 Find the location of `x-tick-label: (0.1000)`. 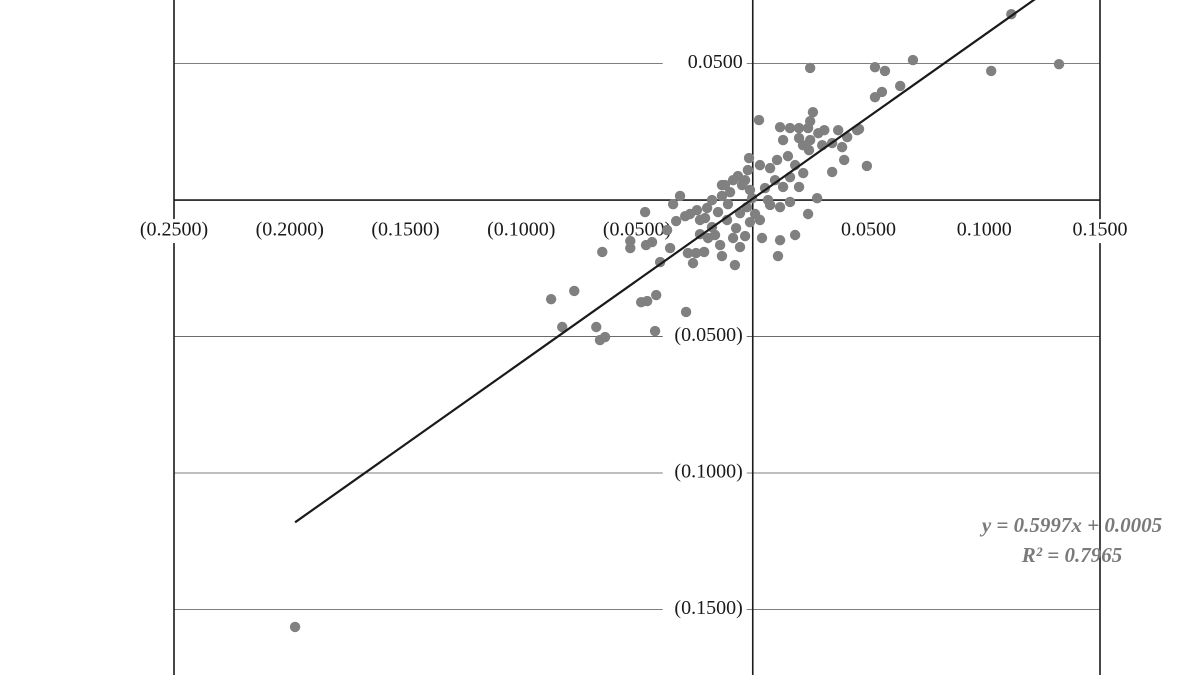

x-tick-label: (0.1000) is located at coordinates (521, 230).